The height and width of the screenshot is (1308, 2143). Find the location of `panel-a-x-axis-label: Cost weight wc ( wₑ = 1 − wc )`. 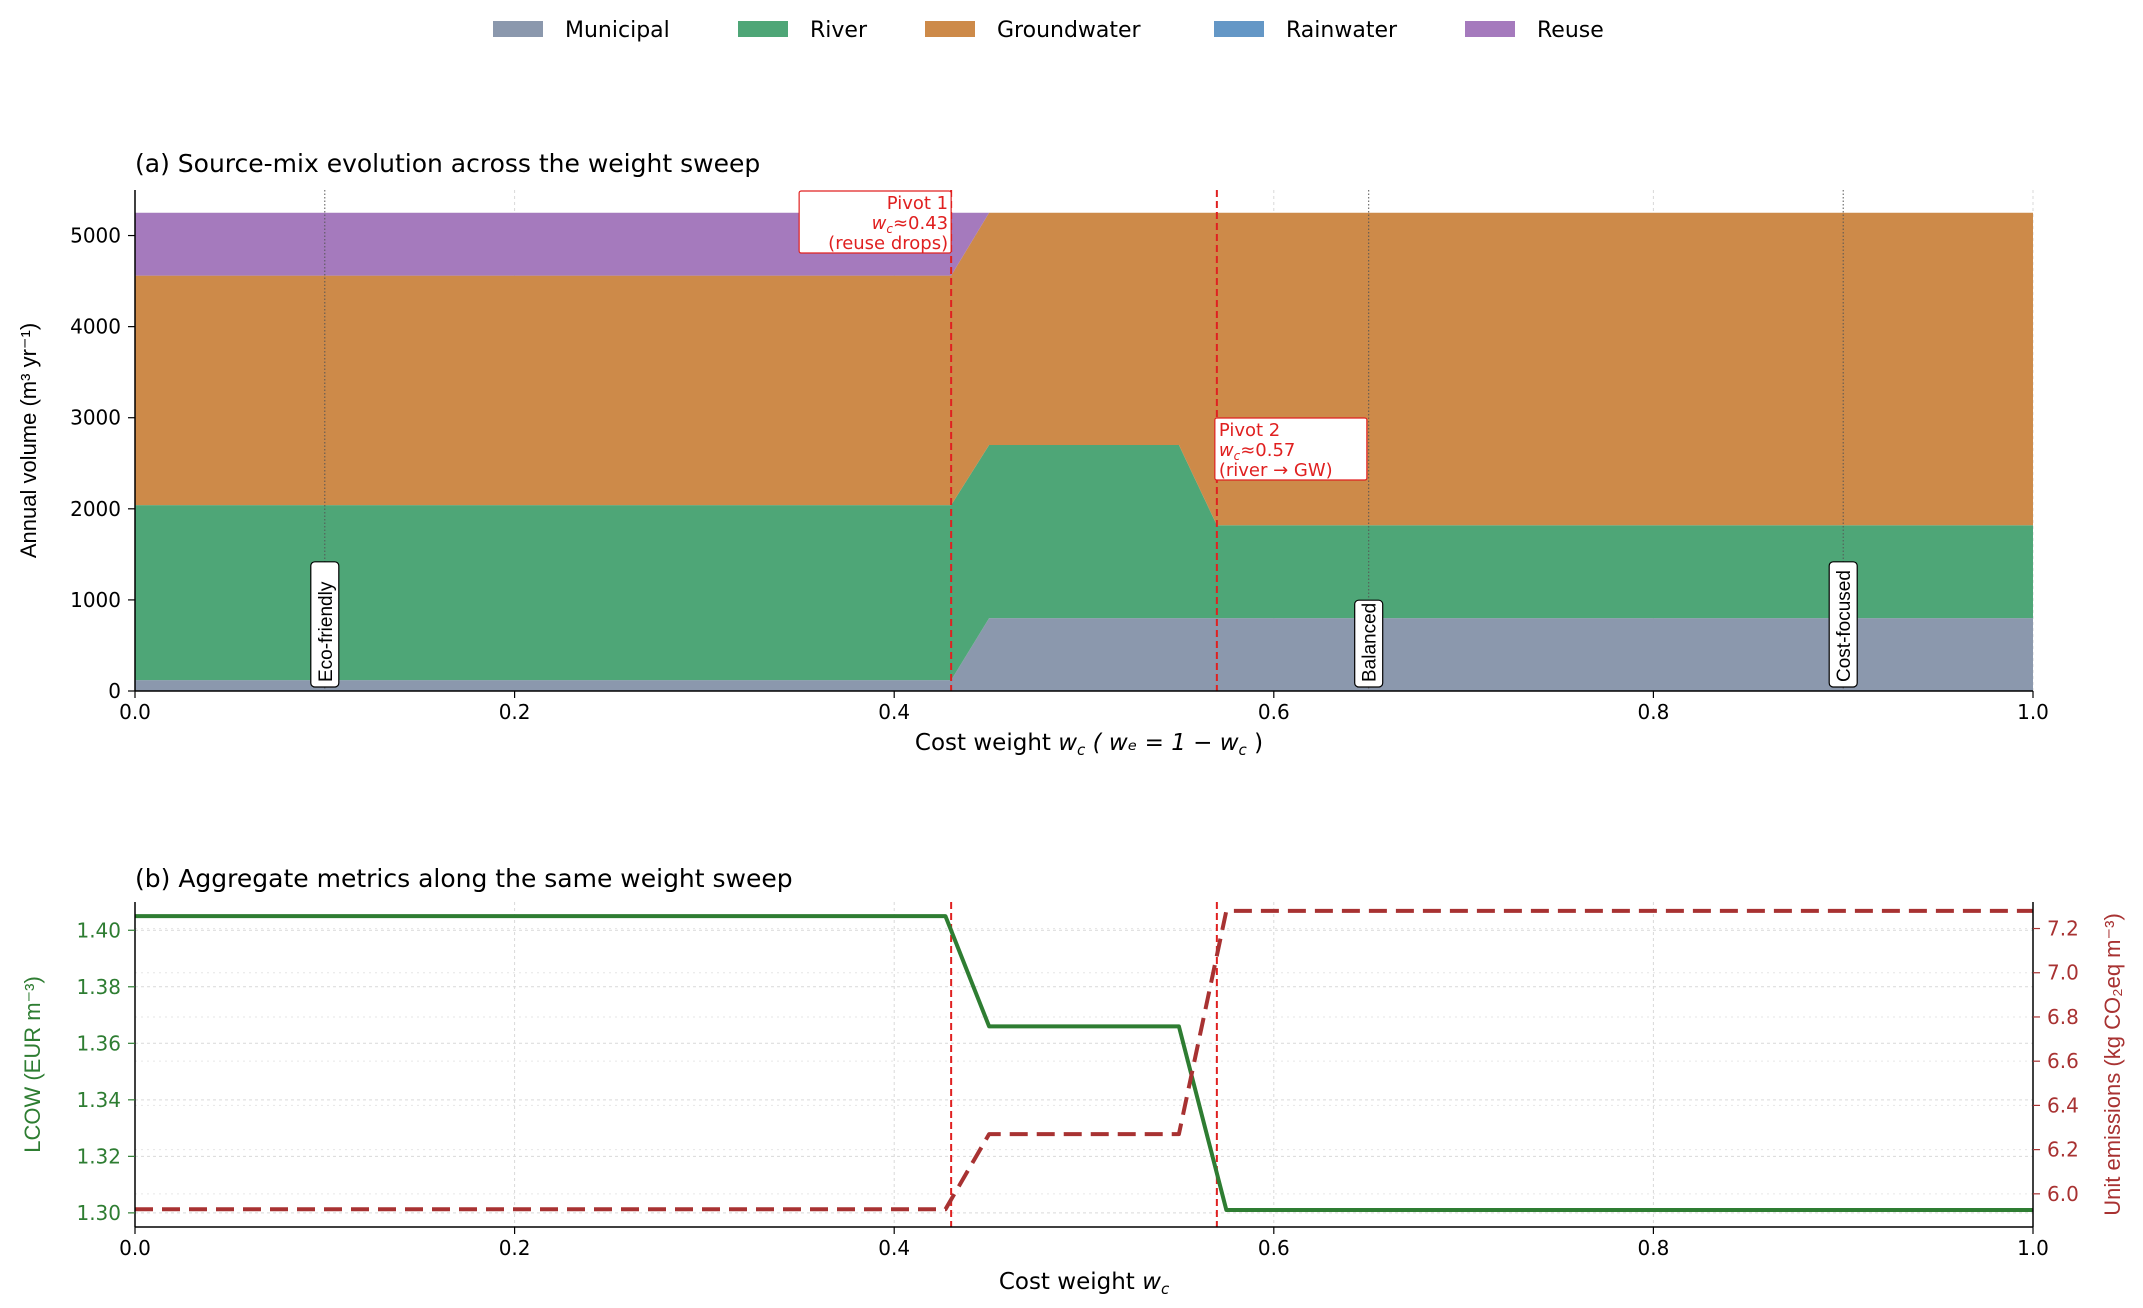

panel-a-x-axis-label: Cost weight wc ( wₑ = 1 − wc ) is located at coordinates (1089, 744).